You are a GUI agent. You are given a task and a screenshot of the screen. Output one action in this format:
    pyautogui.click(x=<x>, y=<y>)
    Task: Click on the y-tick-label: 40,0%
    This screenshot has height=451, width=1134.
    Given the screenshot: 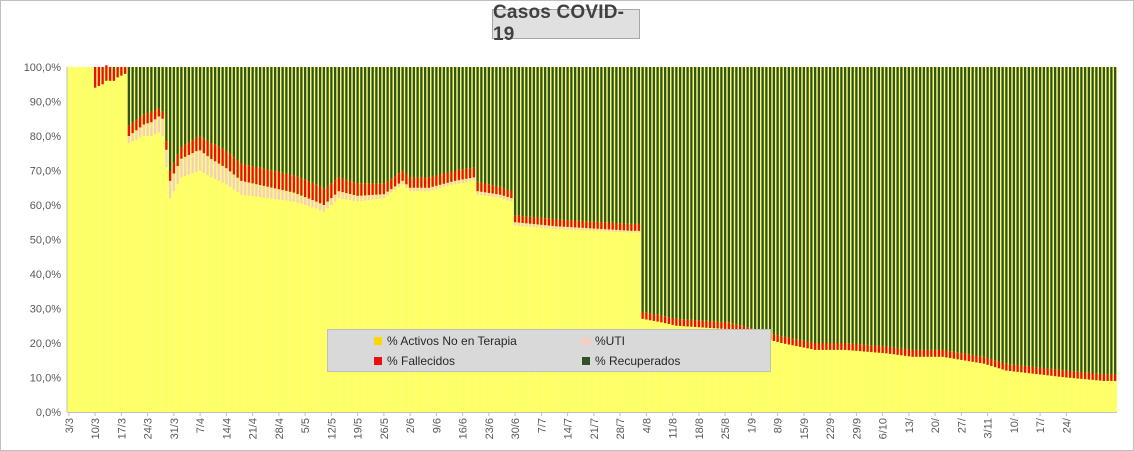 What is the action you would take?
    pyautogui.click(x=45, y=275)
    